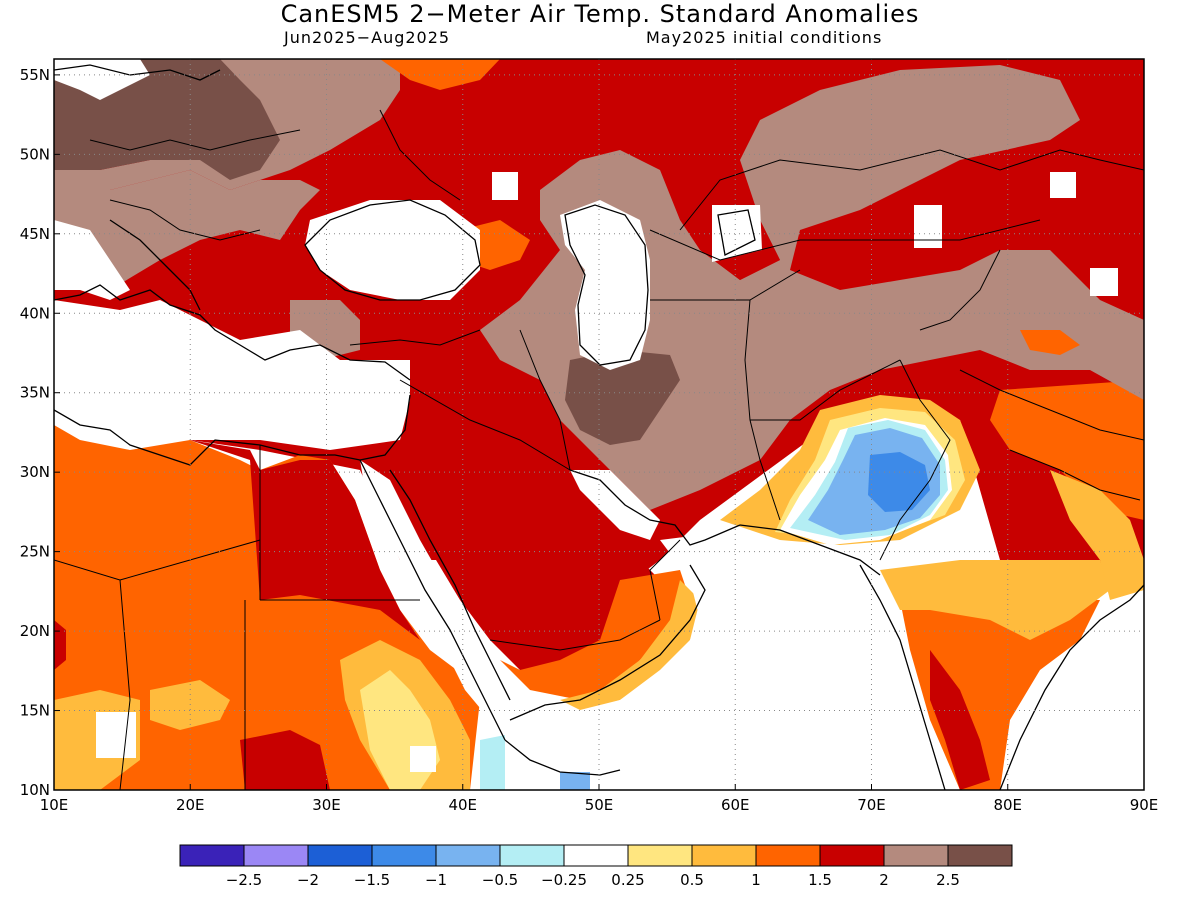 Image resolution: width=1200 pixels, height=900 pixels. I want to click on lat-tick-label: 15N, so click(35, 711).